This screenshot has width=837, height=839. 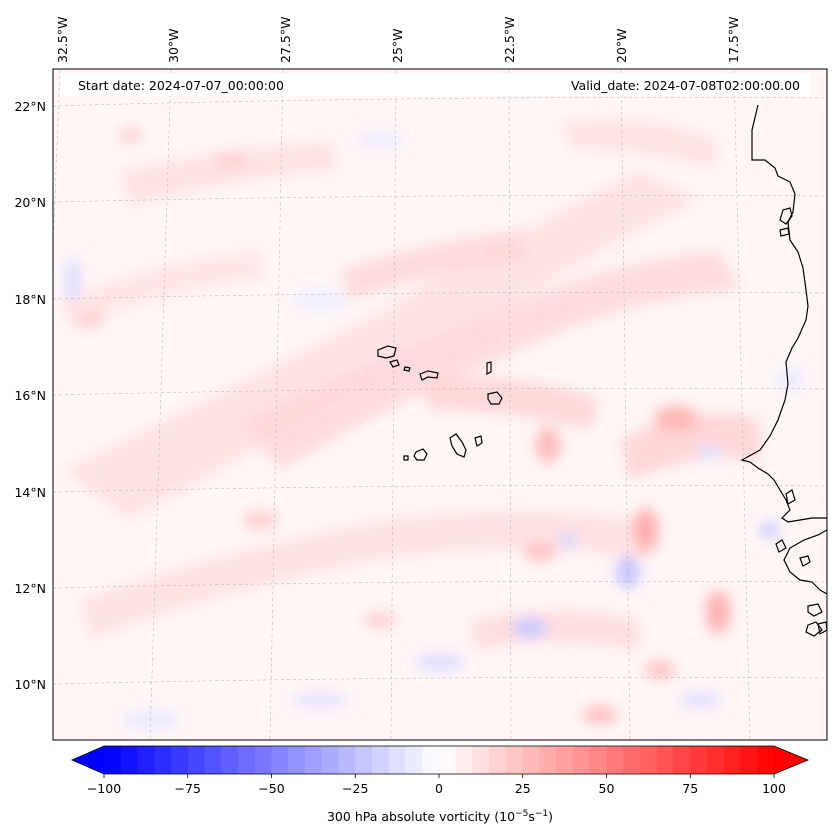 What do you see at coordinates (690, 788) in the screenshot?
I see `colorbar-tick-label: 75` at bounding box center [690, 788].